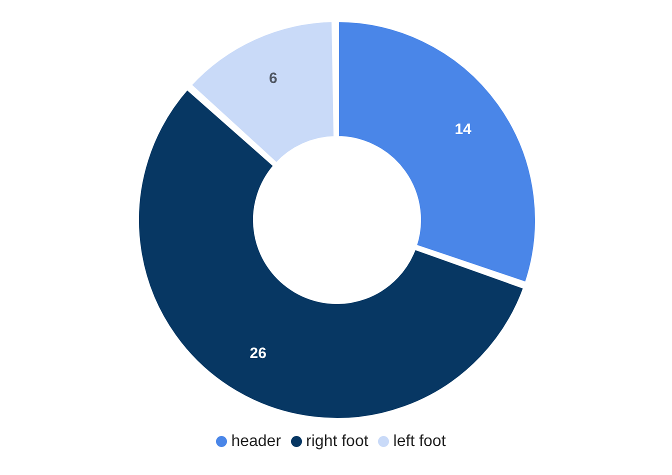 This screenshot has width=672, height=475. I want to click on data-label: 26, so click(258, 353).